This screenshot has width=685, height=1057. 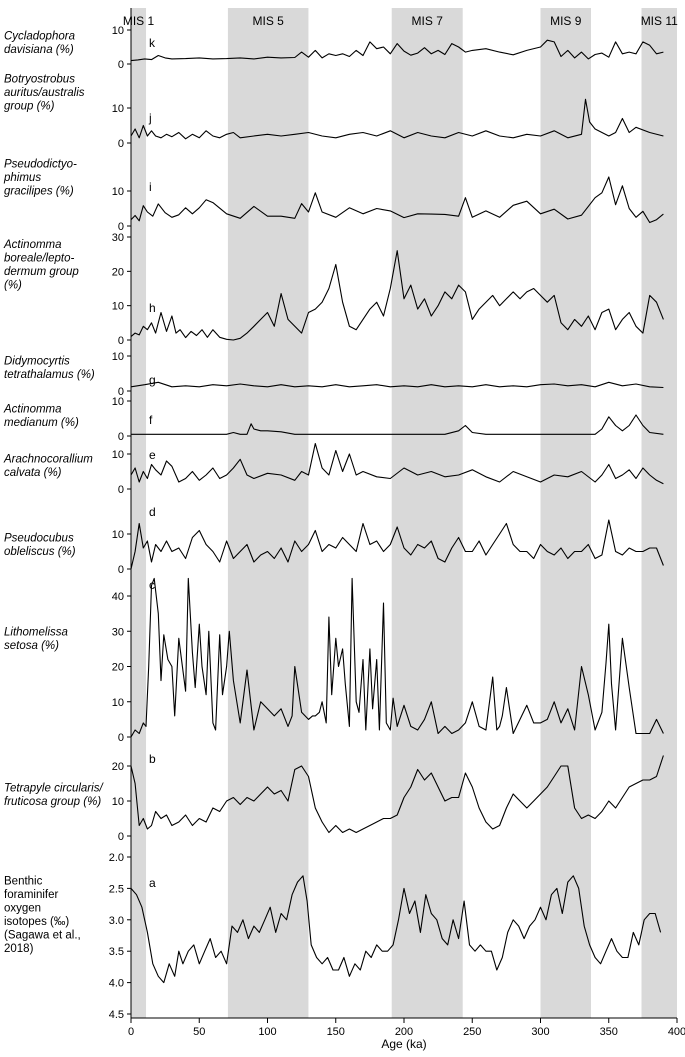 What do you see at coordinates (397, 200) in the screenshot?
I see `series-line-i` at bounding box center [397, 200].